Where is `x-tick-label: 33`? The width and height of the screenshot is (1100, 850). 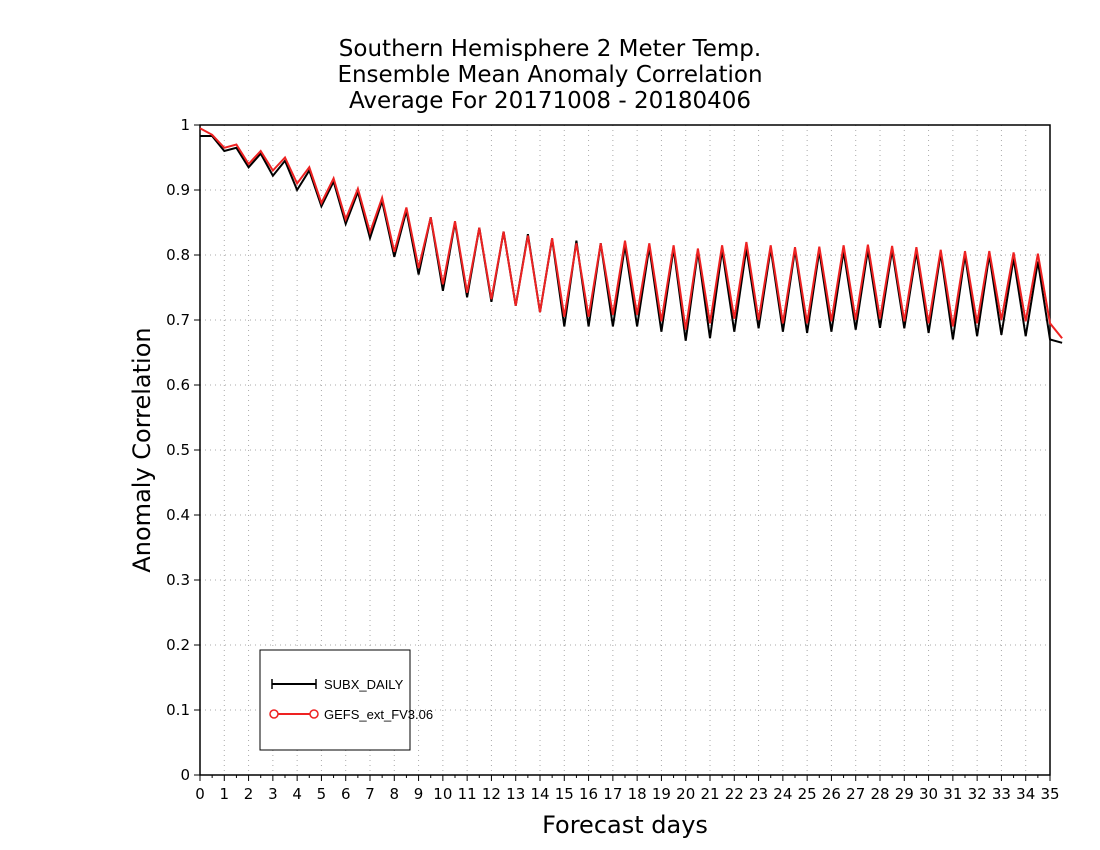
x-tick-label: 33 is located at coordinates (1001, 794).